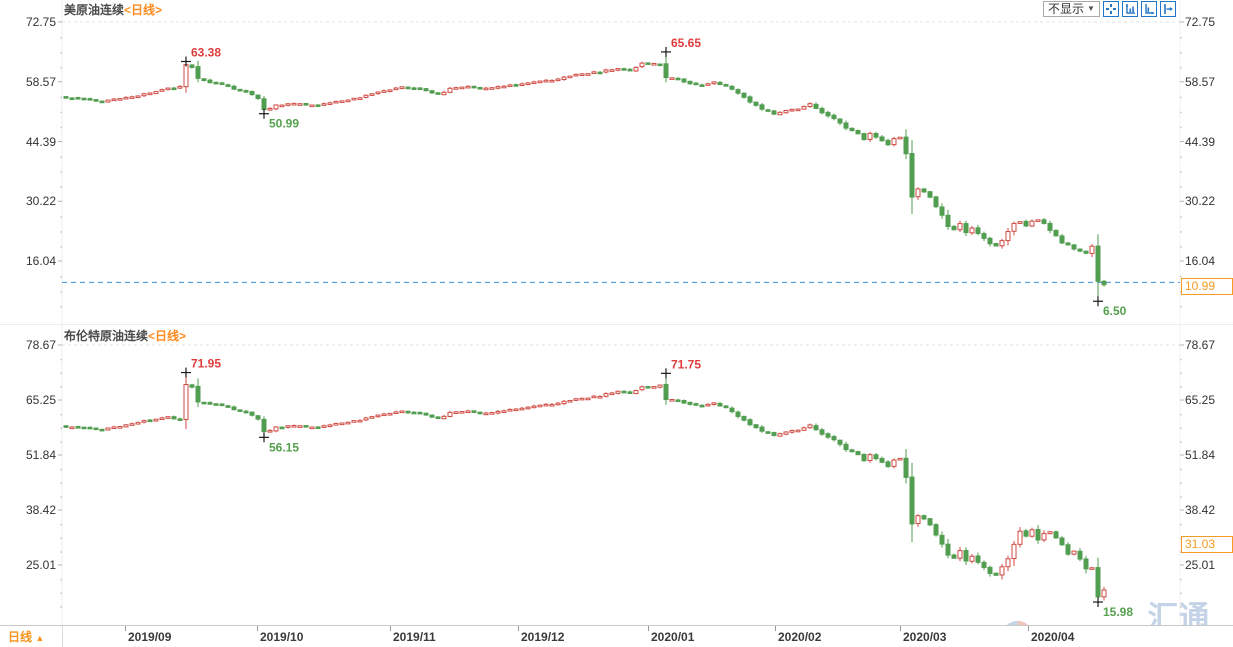 The width and height of the screenshot is (1233, 647). Describe the element at coordinates (113, 9) in the screenshot. I see `panel-title-us-crude: 美原油连续<日线>` at that location.